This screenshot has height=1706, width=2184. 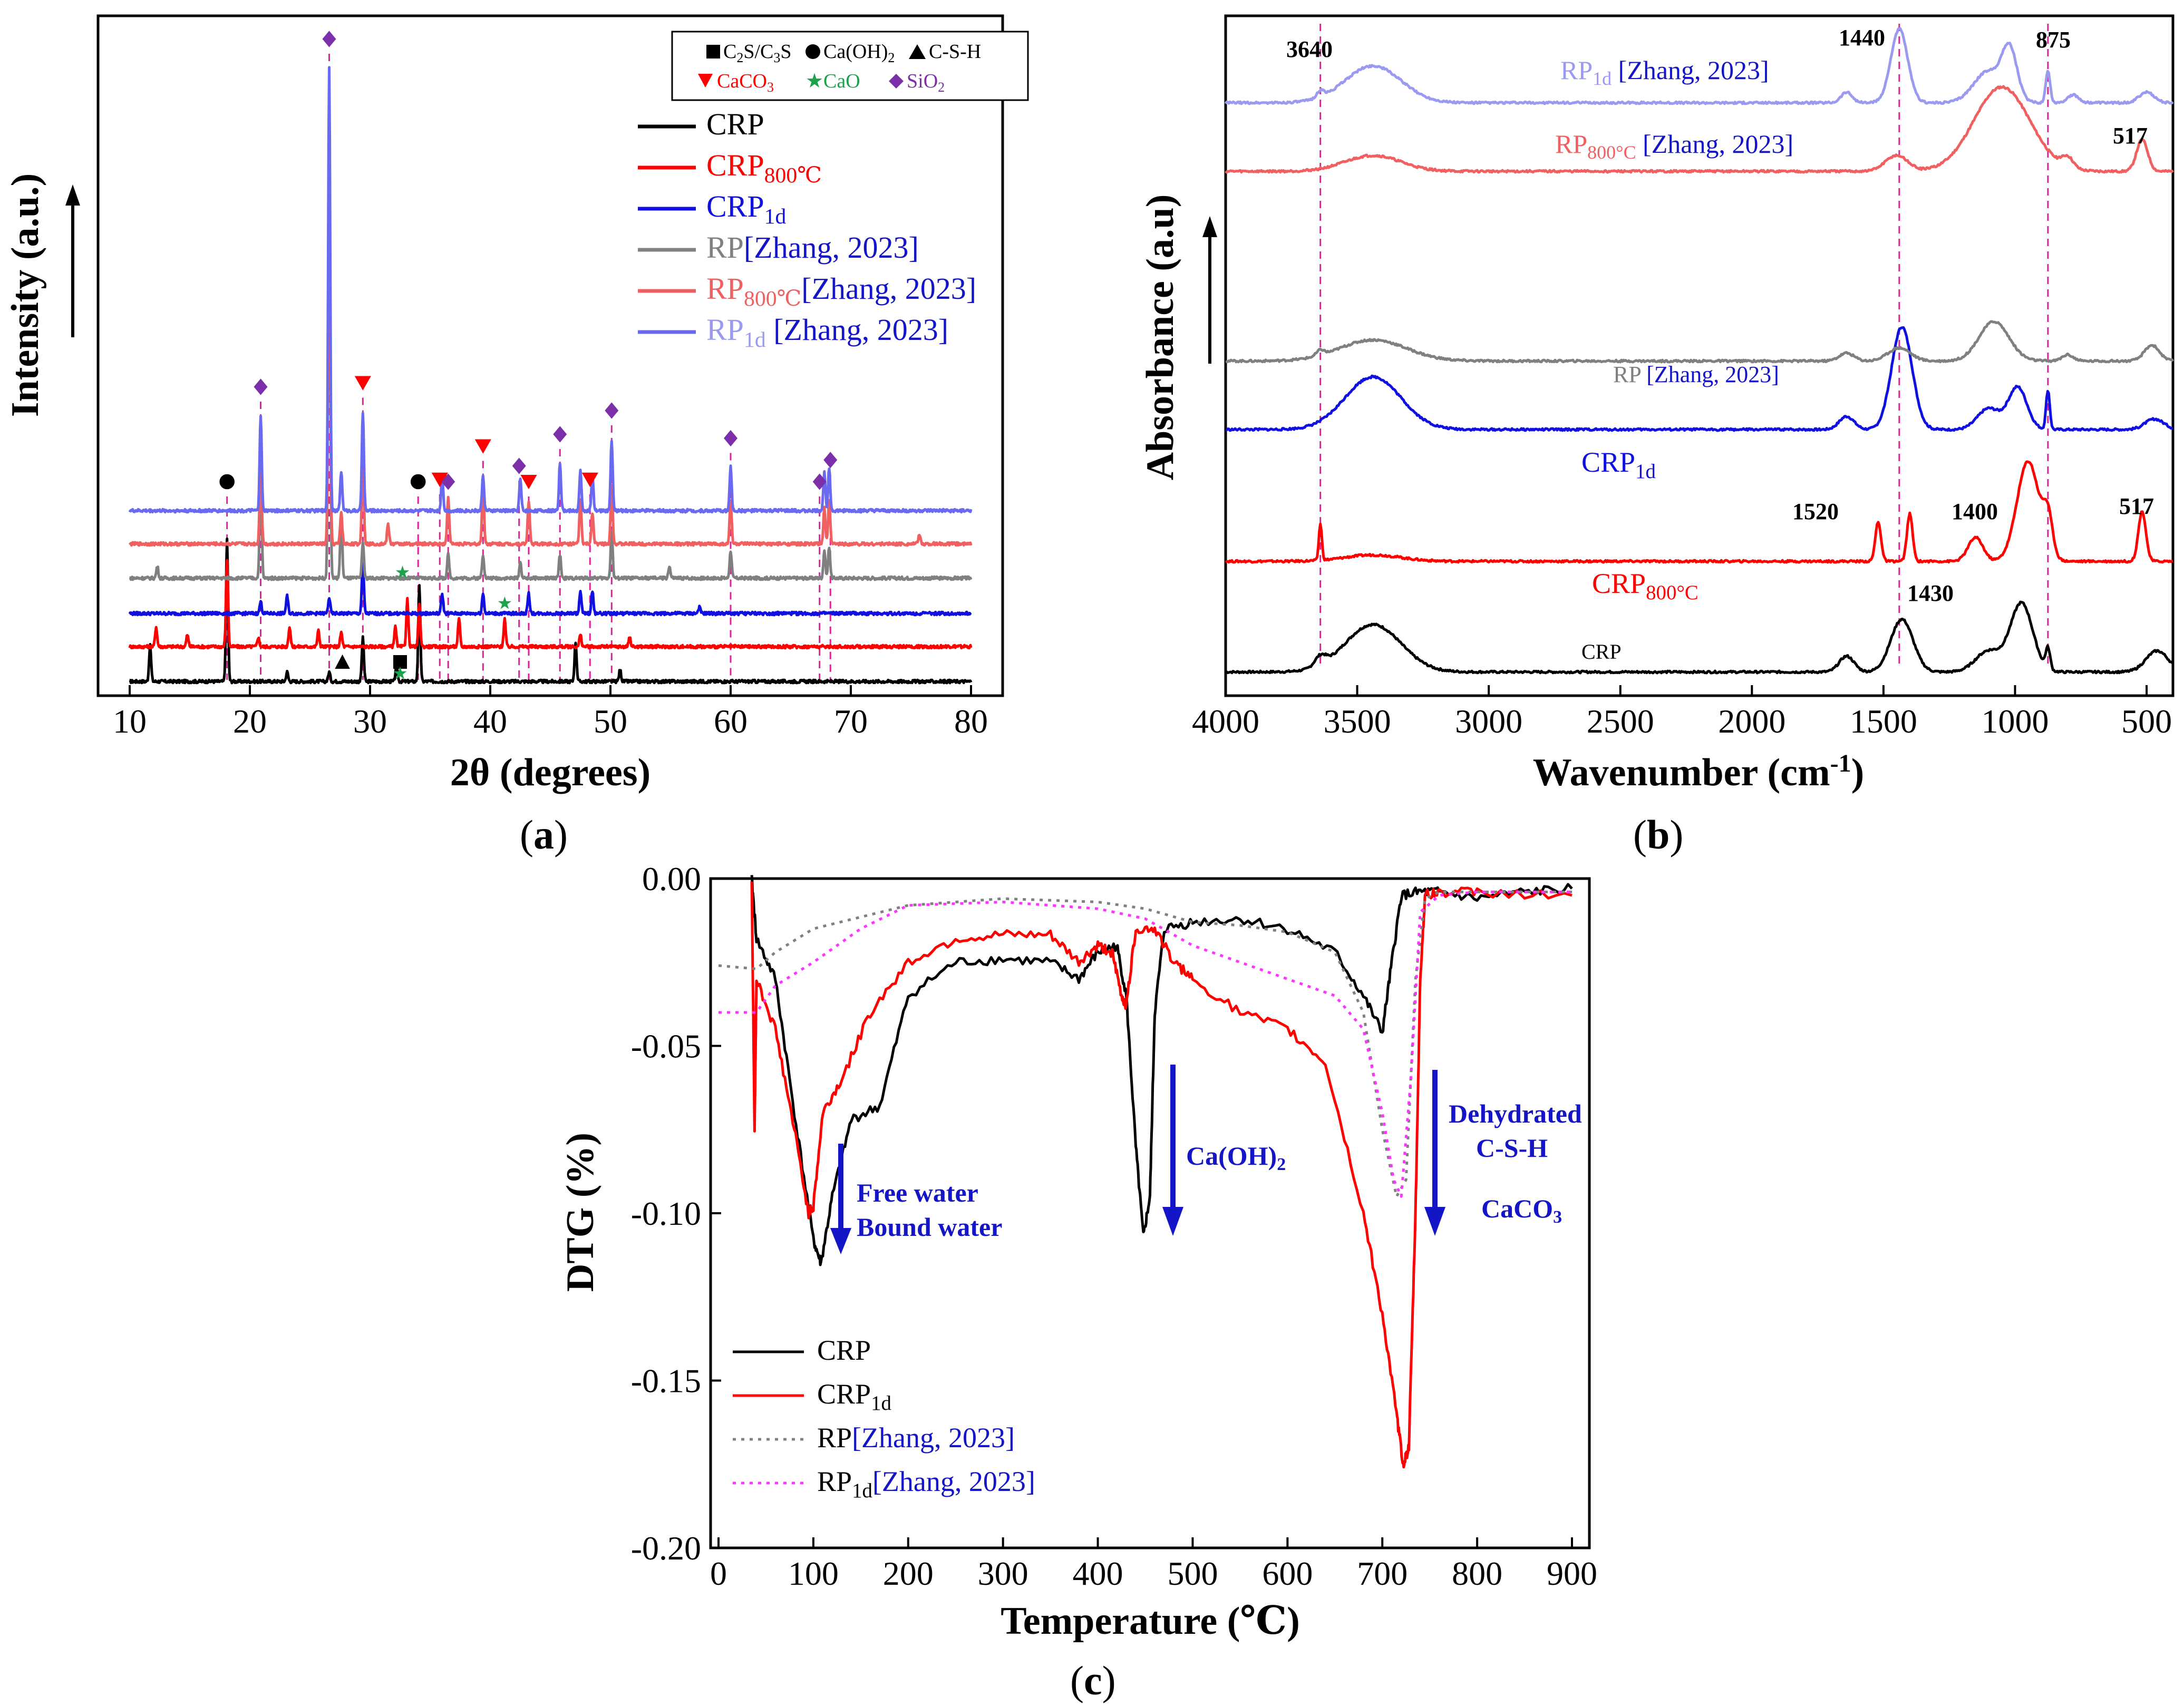 What do you see at coordinates (955, 52) in the screenshot?
I see `phase-legend-csh: C-S-H` at bounding box center [955, 52].